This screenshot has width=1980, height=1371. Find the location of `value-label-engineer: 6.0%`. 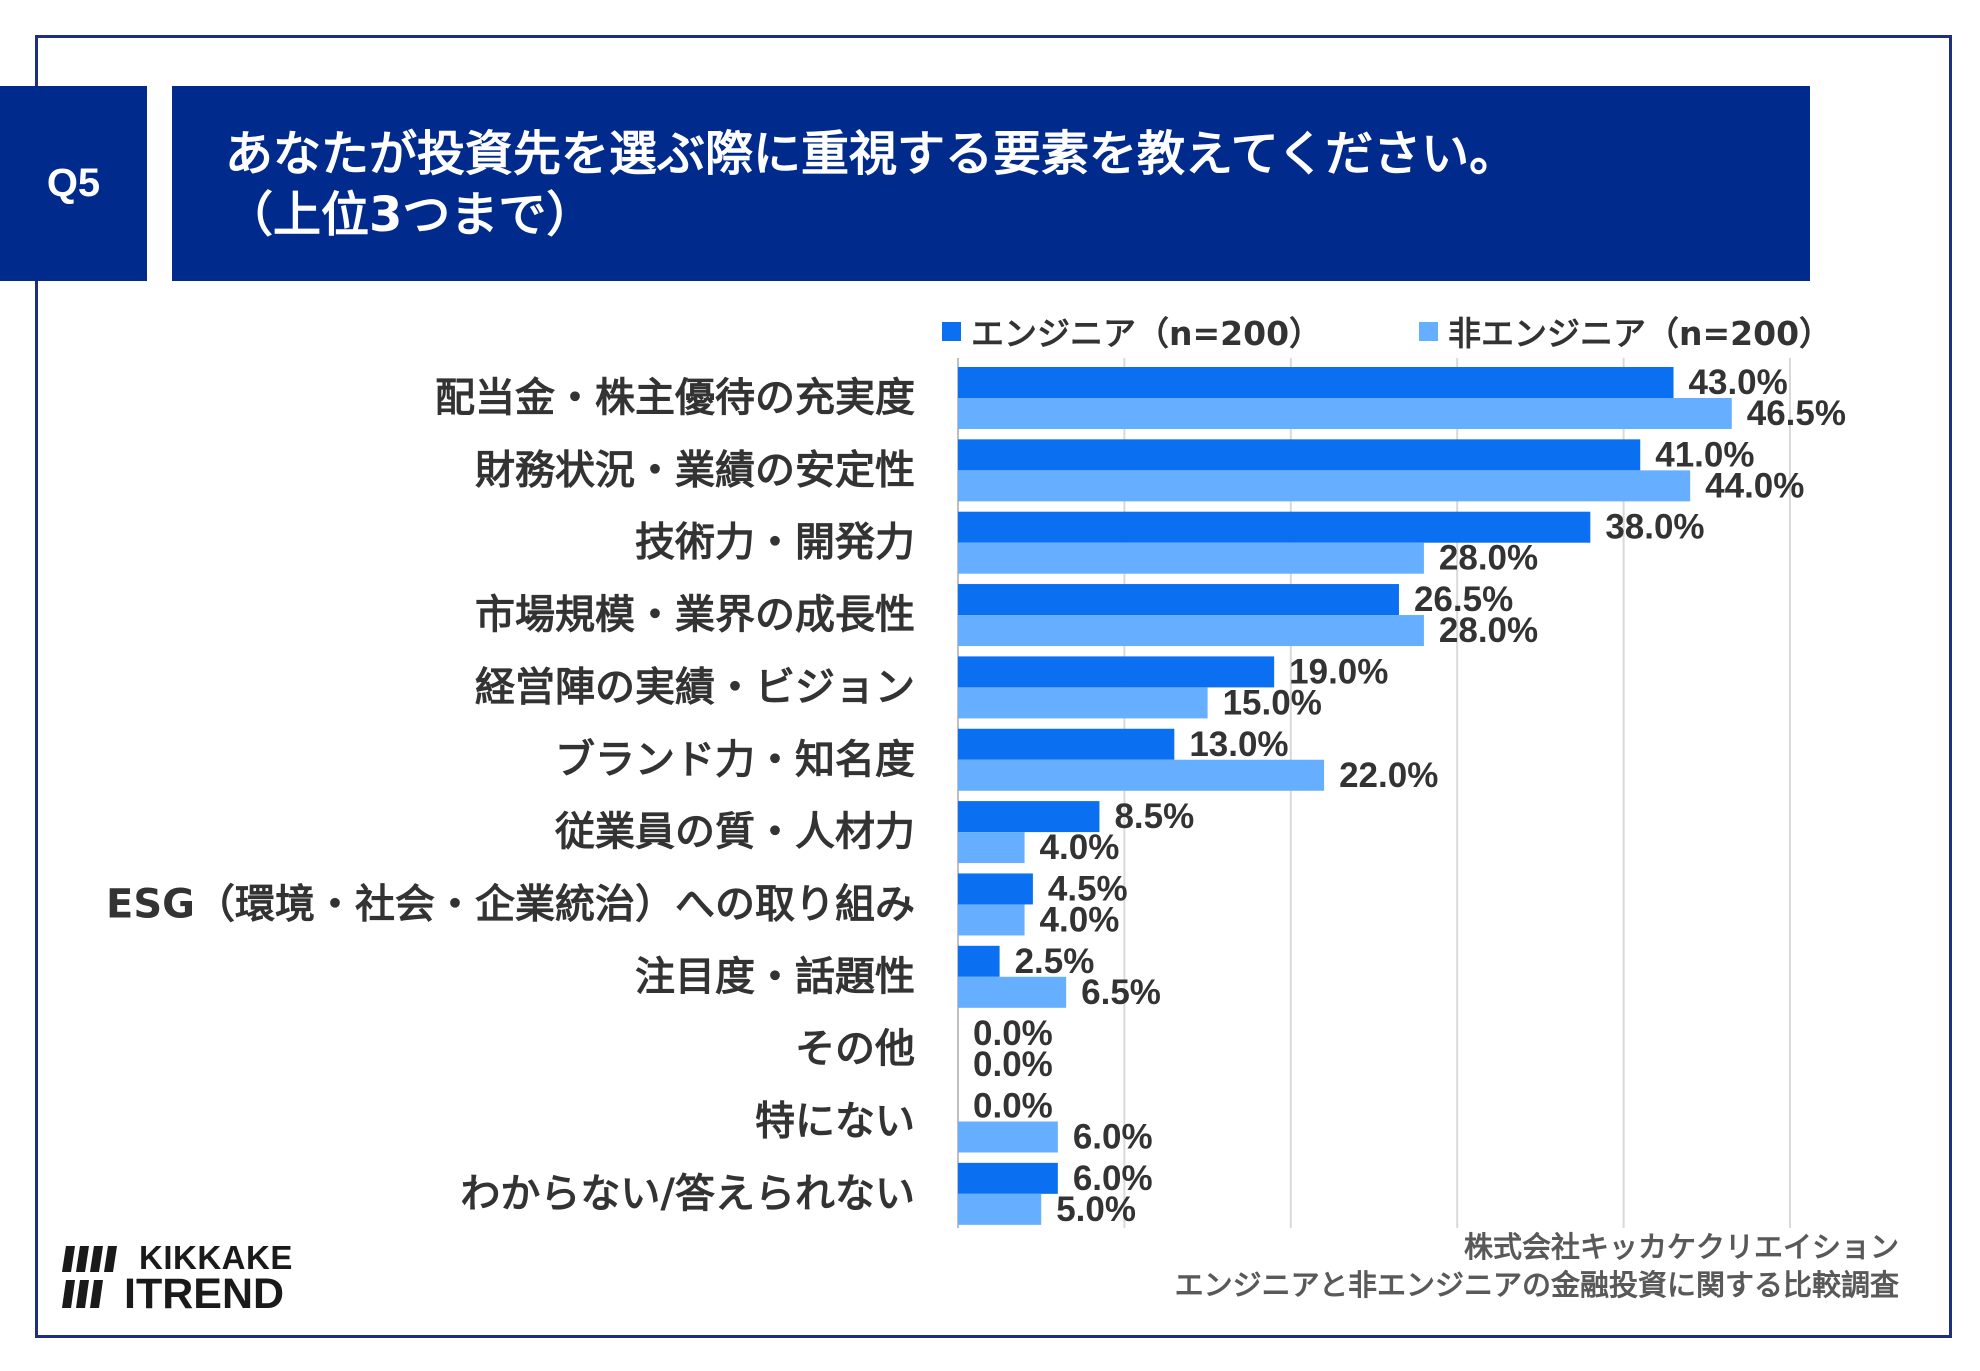

value-label-engineer: 6.0% is located at coordinates (1113, 1178).